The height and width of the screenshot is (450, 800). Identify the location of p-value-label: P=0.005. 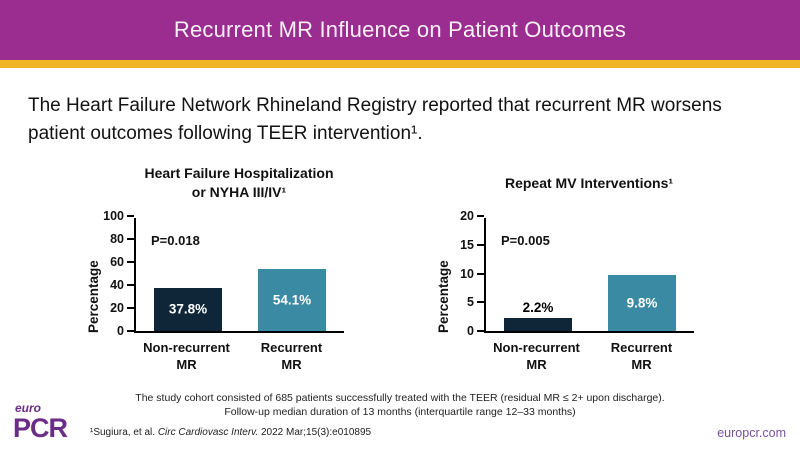
(525, 240).